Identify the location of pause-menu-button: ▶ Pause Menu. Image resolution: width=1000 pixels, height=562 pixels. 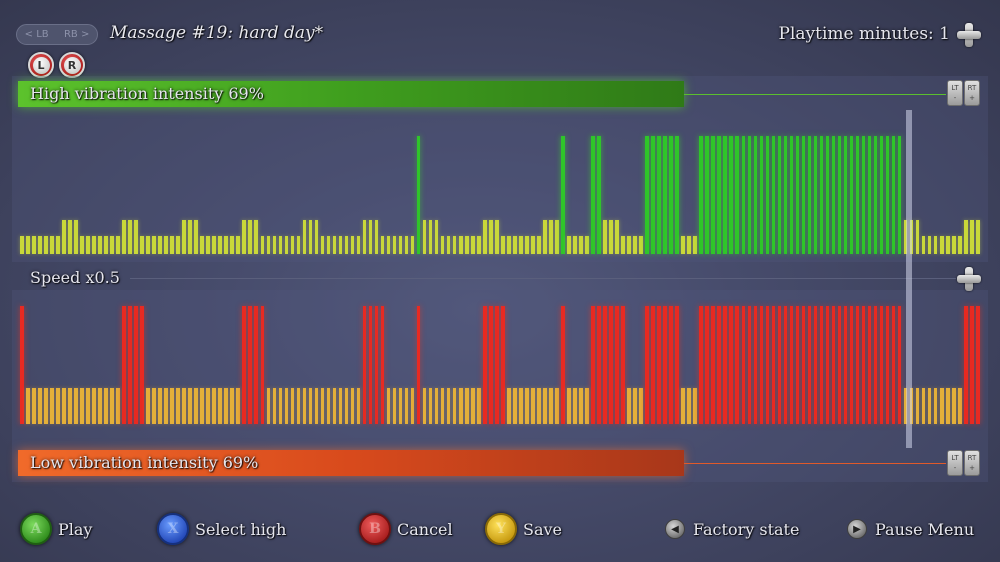
(910, 529).